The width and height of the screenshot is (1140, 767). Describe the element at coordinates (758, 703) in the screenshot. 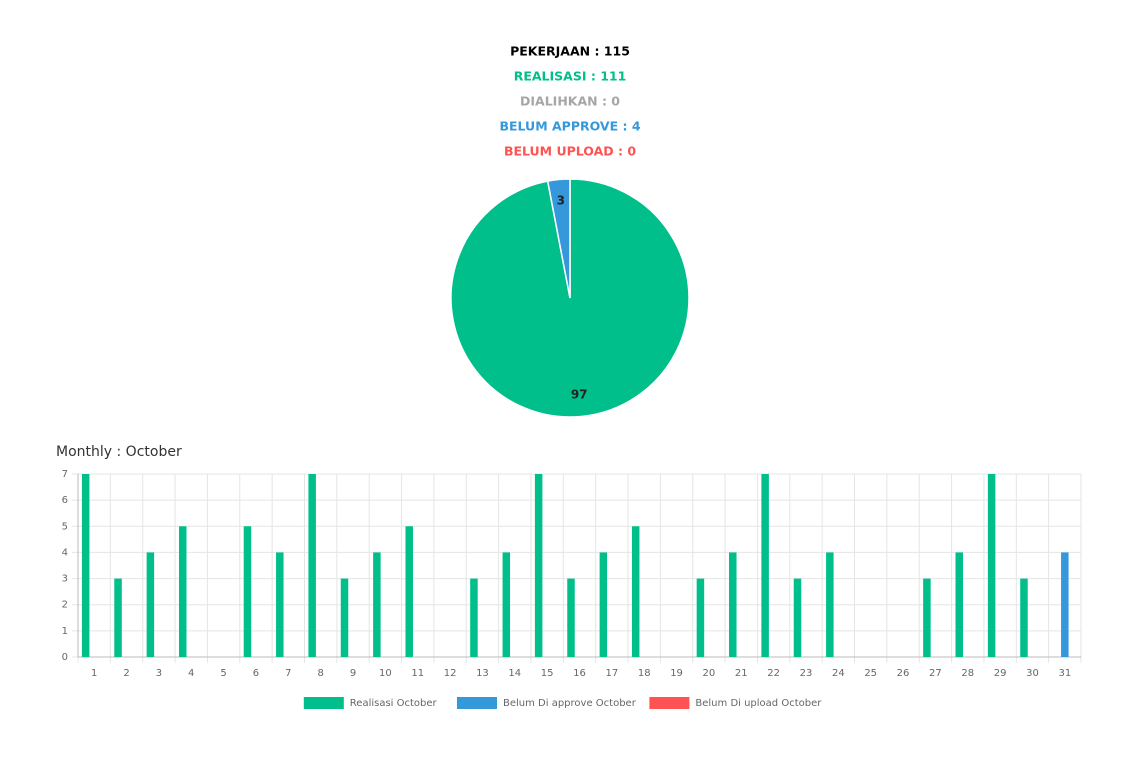

I see `legend-label: Belum Di upload October` at that location.